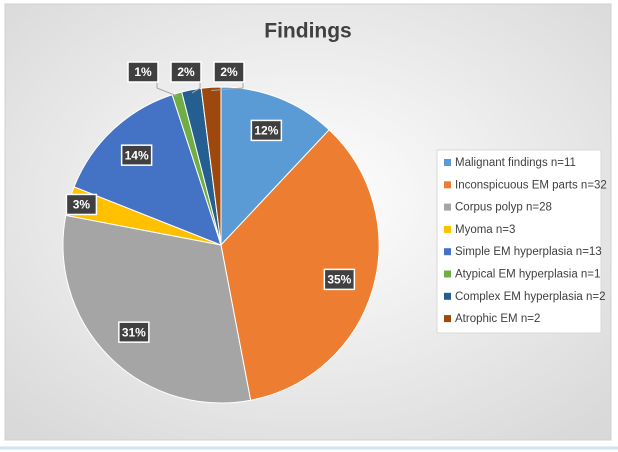 The width and height of the screenshot is (618, 452). I want to click on data-label: 31%, so click(134, 332).